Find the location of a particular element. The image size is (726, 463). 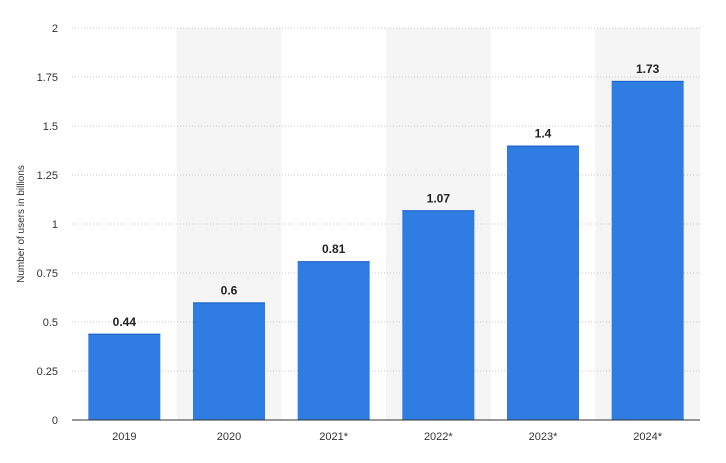

x-tick-label: 2019 is located at coordinates (124, 437).